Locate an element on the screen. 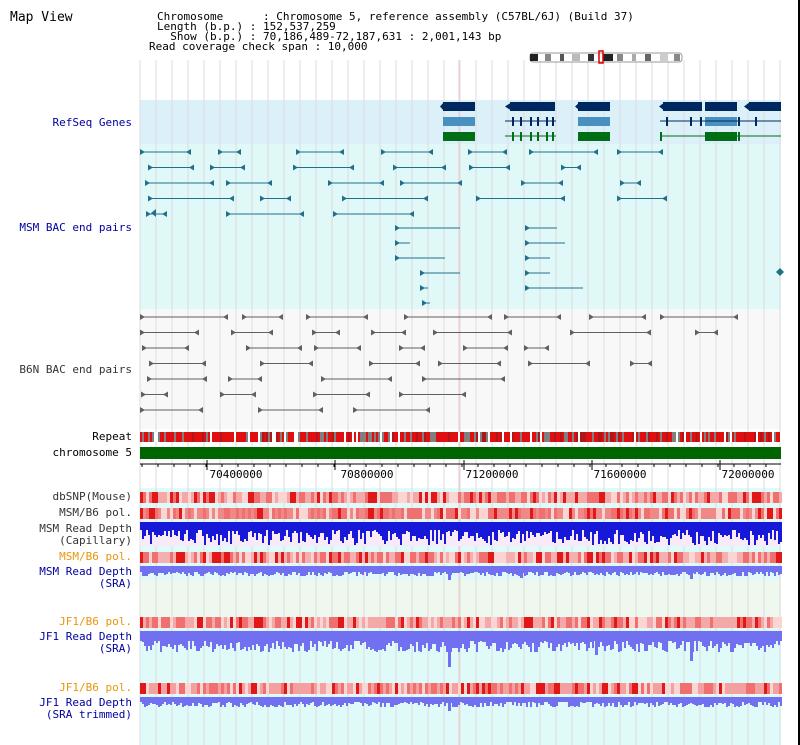  gene-exon is located at coordinates (701, 121).